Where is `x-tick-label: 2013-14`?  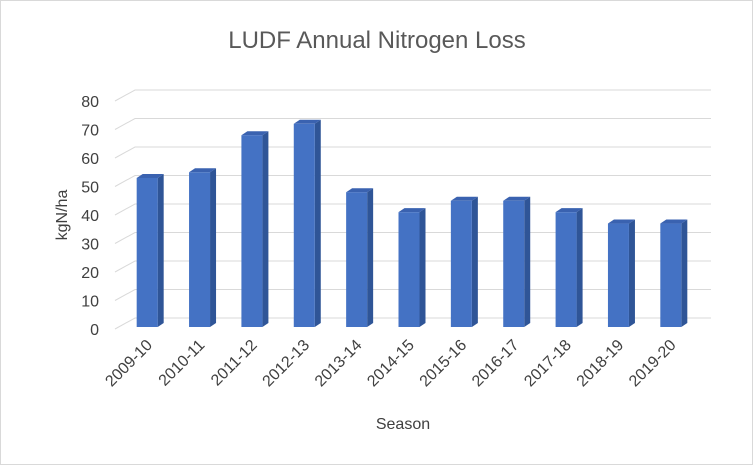 x-tick-label: 2013-14 is located at coordinates (339, 364).